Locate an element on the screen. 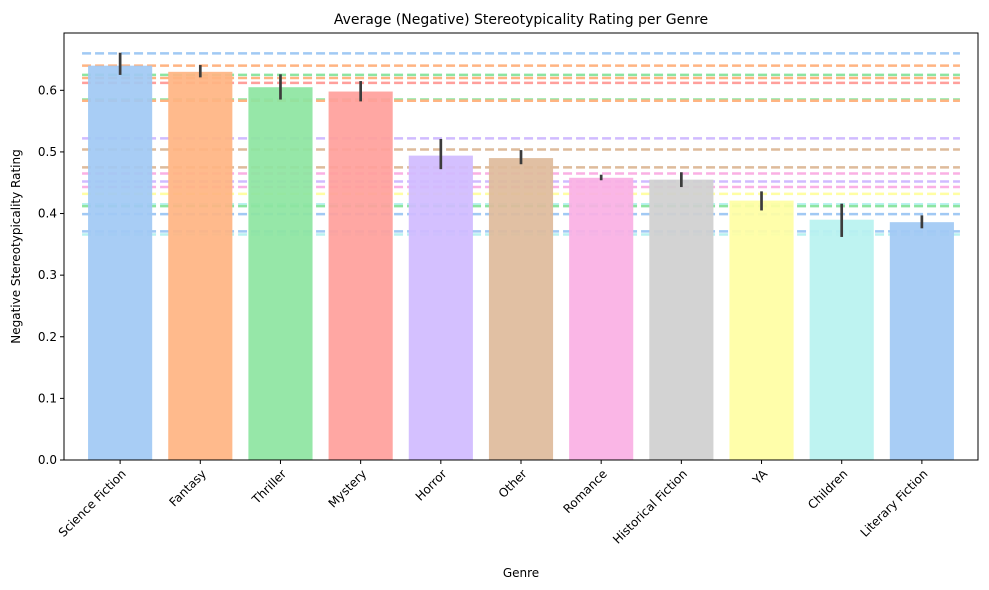  bar-science-fiction is located at coordinates (120, 263).